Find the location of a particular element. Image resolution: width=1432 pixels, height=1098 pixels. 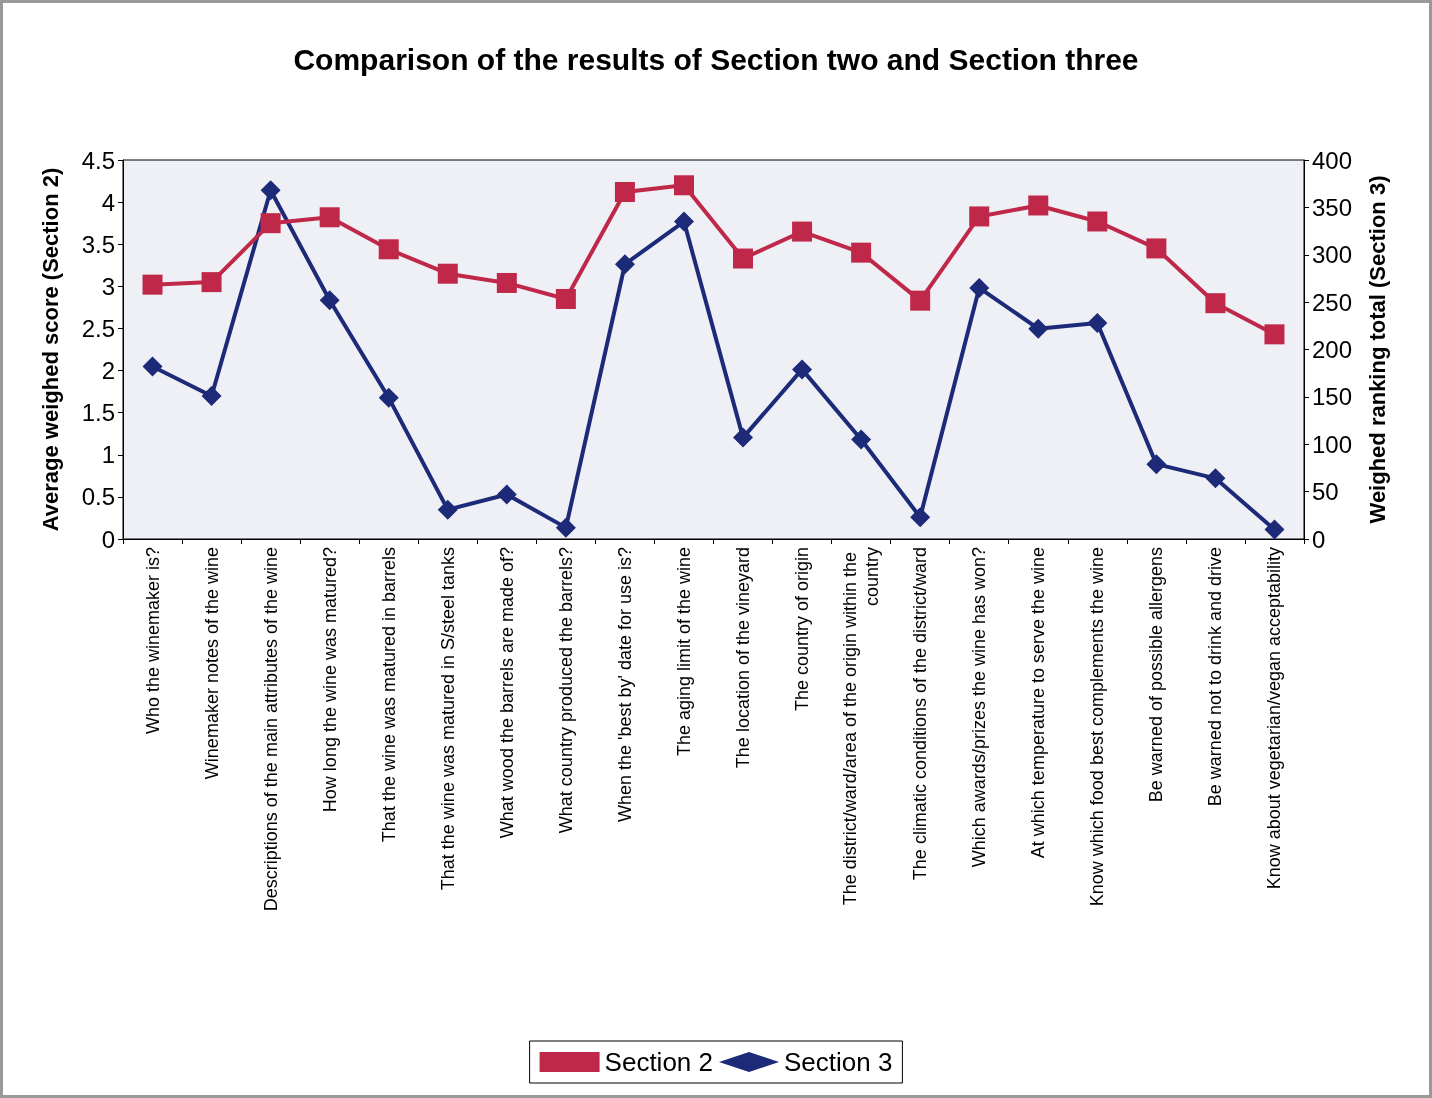

legend-label: Section 3 is located at coordinates (838, 1062).